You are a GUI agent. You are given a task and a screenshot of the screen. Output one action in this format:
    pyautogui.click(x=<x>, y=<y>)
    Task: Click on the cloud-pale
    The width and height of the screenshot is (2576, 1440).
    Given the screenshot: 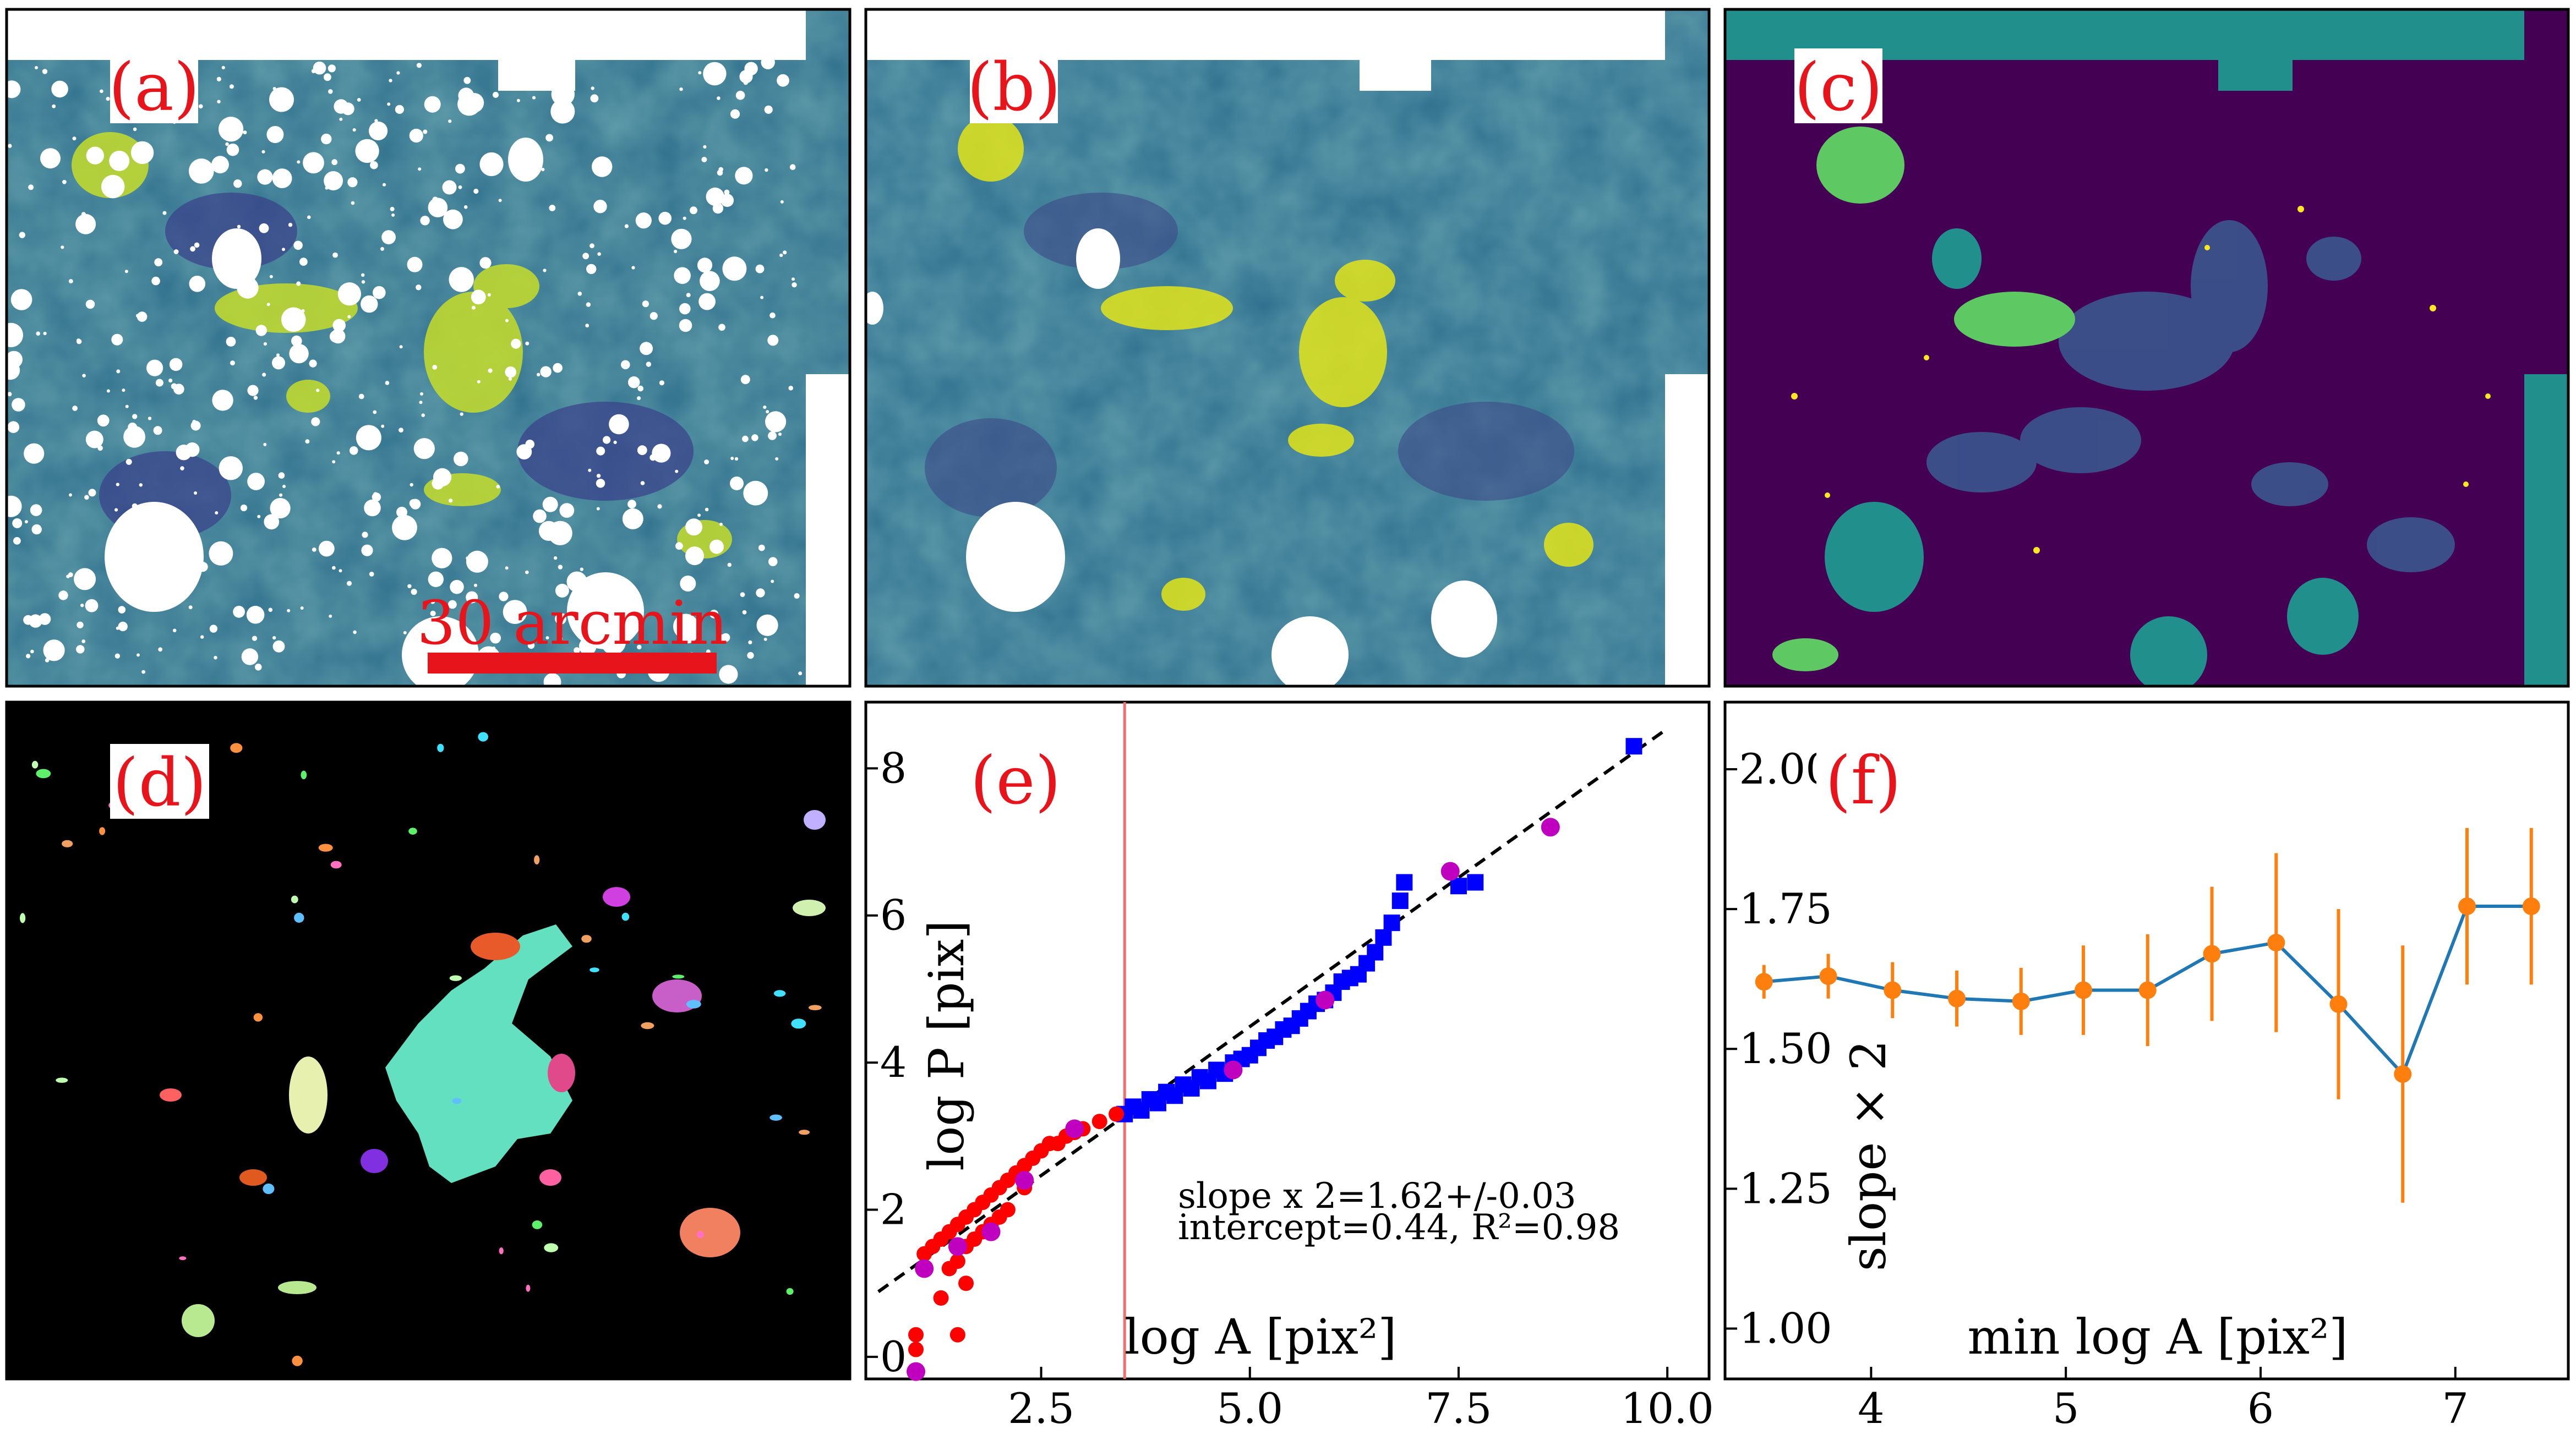 What is the action you would take?
    pyautogui.click(x=308, y=1095)
    